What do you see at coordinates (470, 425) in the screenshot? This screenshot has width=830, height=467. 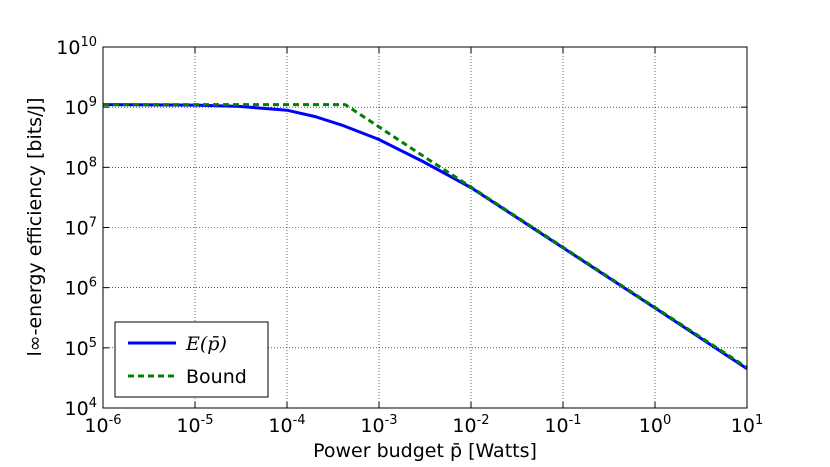 I see `x-tick-label: 10⁻²` at bounding box center [470, 425].